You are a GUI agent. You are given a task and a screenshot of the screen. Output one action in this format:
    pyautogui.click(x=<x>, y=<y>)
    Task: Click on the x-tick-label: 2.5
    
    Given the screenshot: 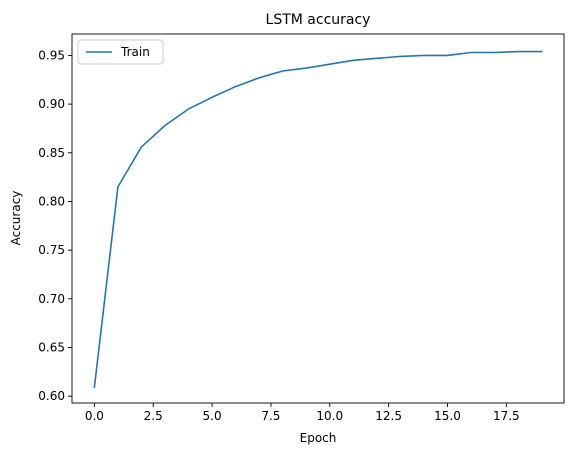 What is the action you would take?
    pyautogui.click(x=153, y=416)
    